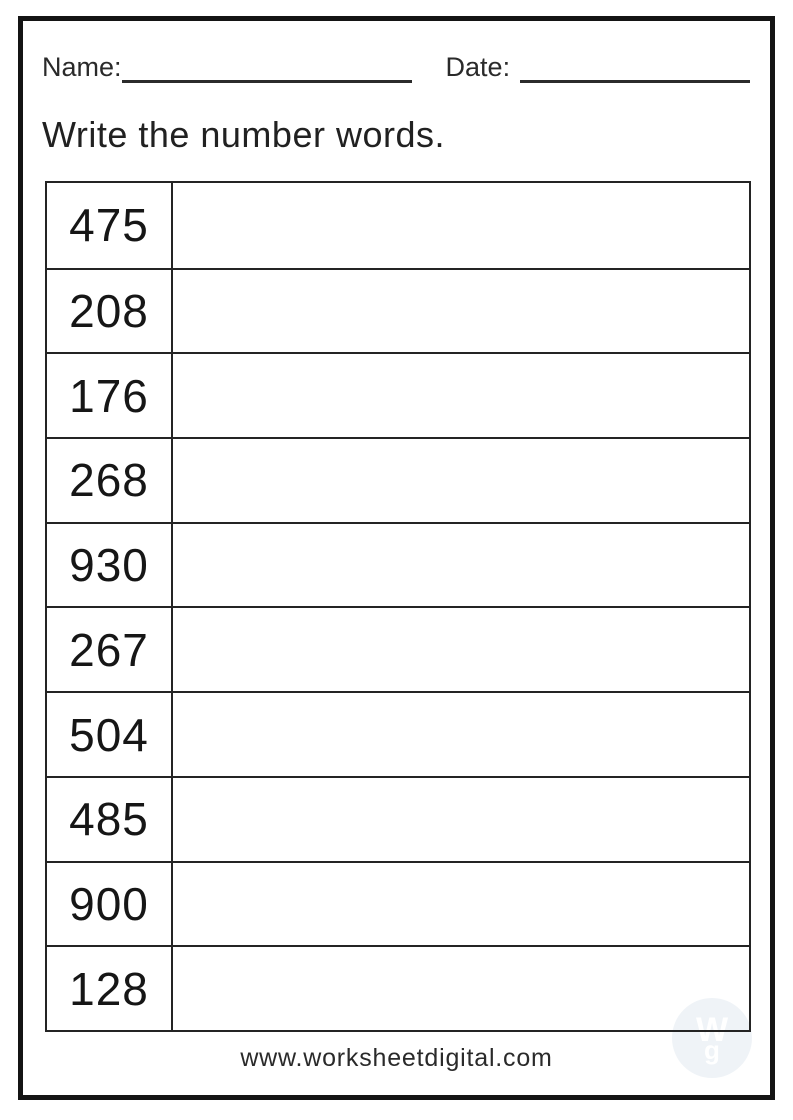  I want to click on table-row: 504, so click(398, 733).